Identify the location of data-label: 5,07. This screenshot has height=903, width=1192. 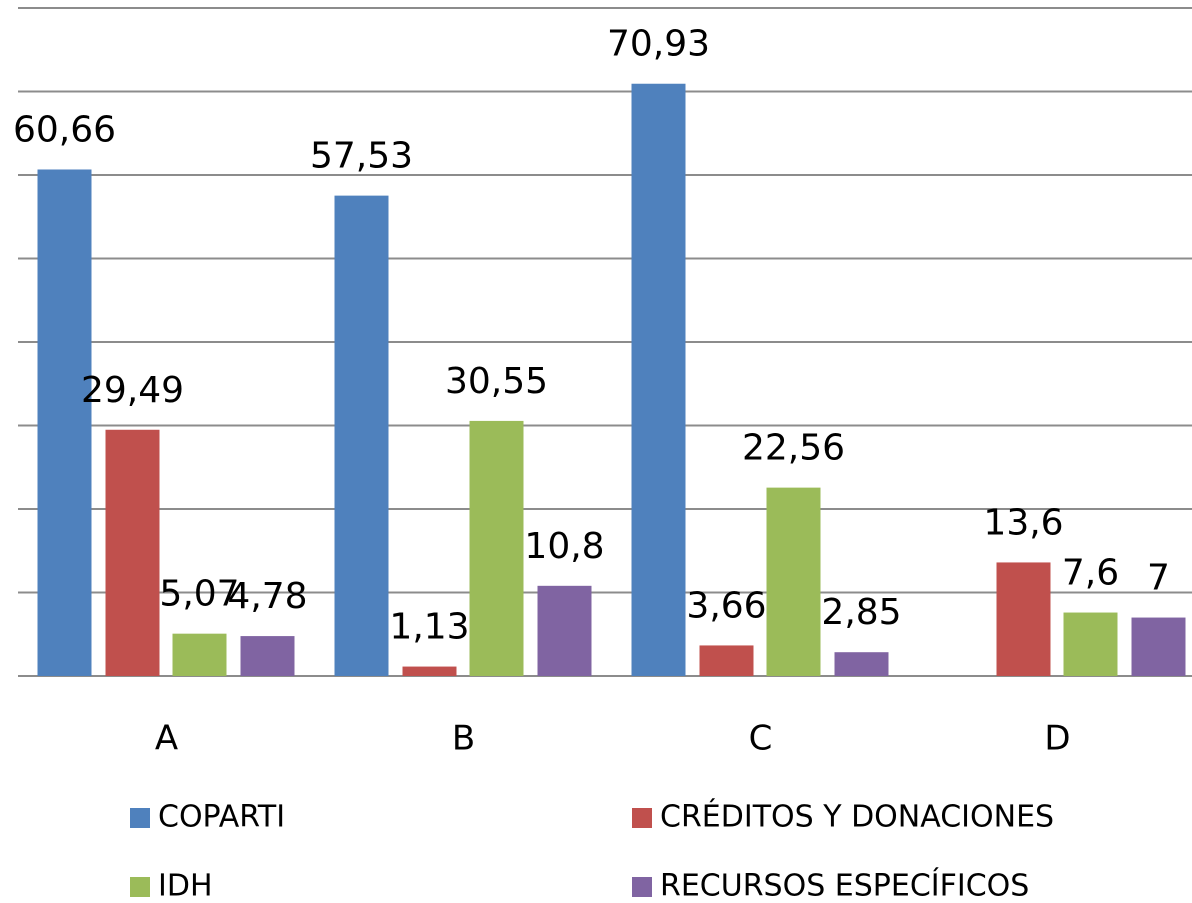
(199, 594).